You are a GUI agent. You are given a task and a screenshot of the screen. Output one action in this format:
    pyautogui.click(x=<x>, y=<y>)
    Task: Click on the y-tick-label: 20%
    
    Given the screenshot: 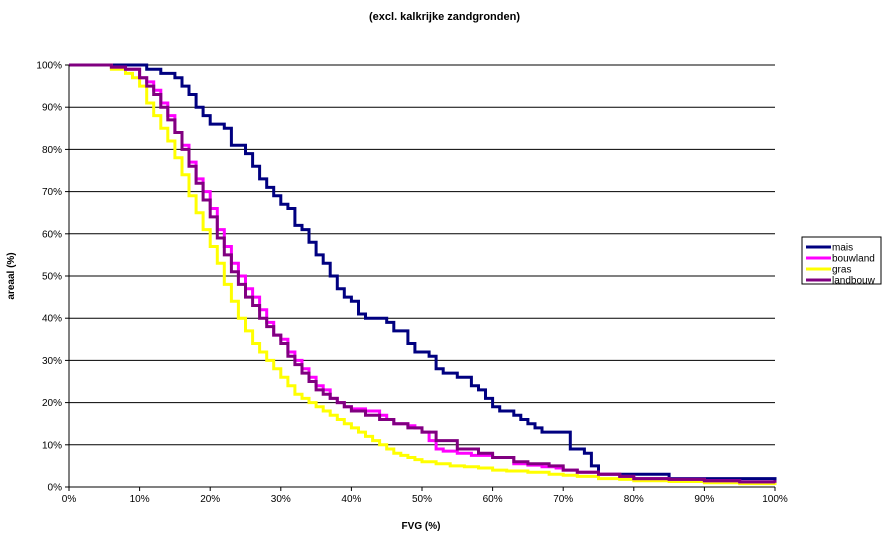 What is the action you would take?
    pyautogui.click(x=52, y=403)
    